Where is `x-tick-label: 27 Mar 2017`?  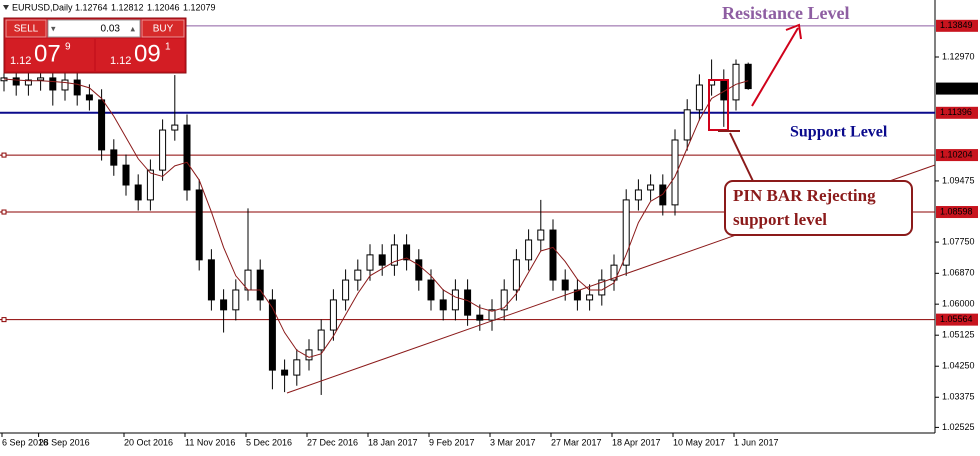
x-tick-label: 27 Mar 2017 is located at coordinates (576, 442).